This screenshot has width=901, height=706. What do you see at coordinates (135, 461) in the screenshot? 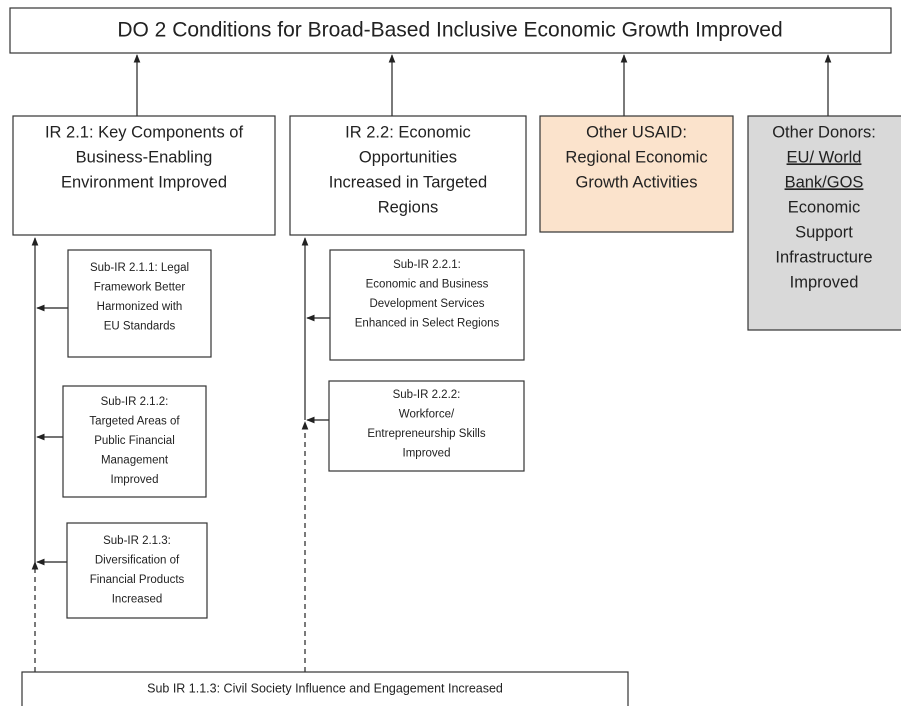
I see `sub-ir-label: Management` at bounding box center [135, 461].